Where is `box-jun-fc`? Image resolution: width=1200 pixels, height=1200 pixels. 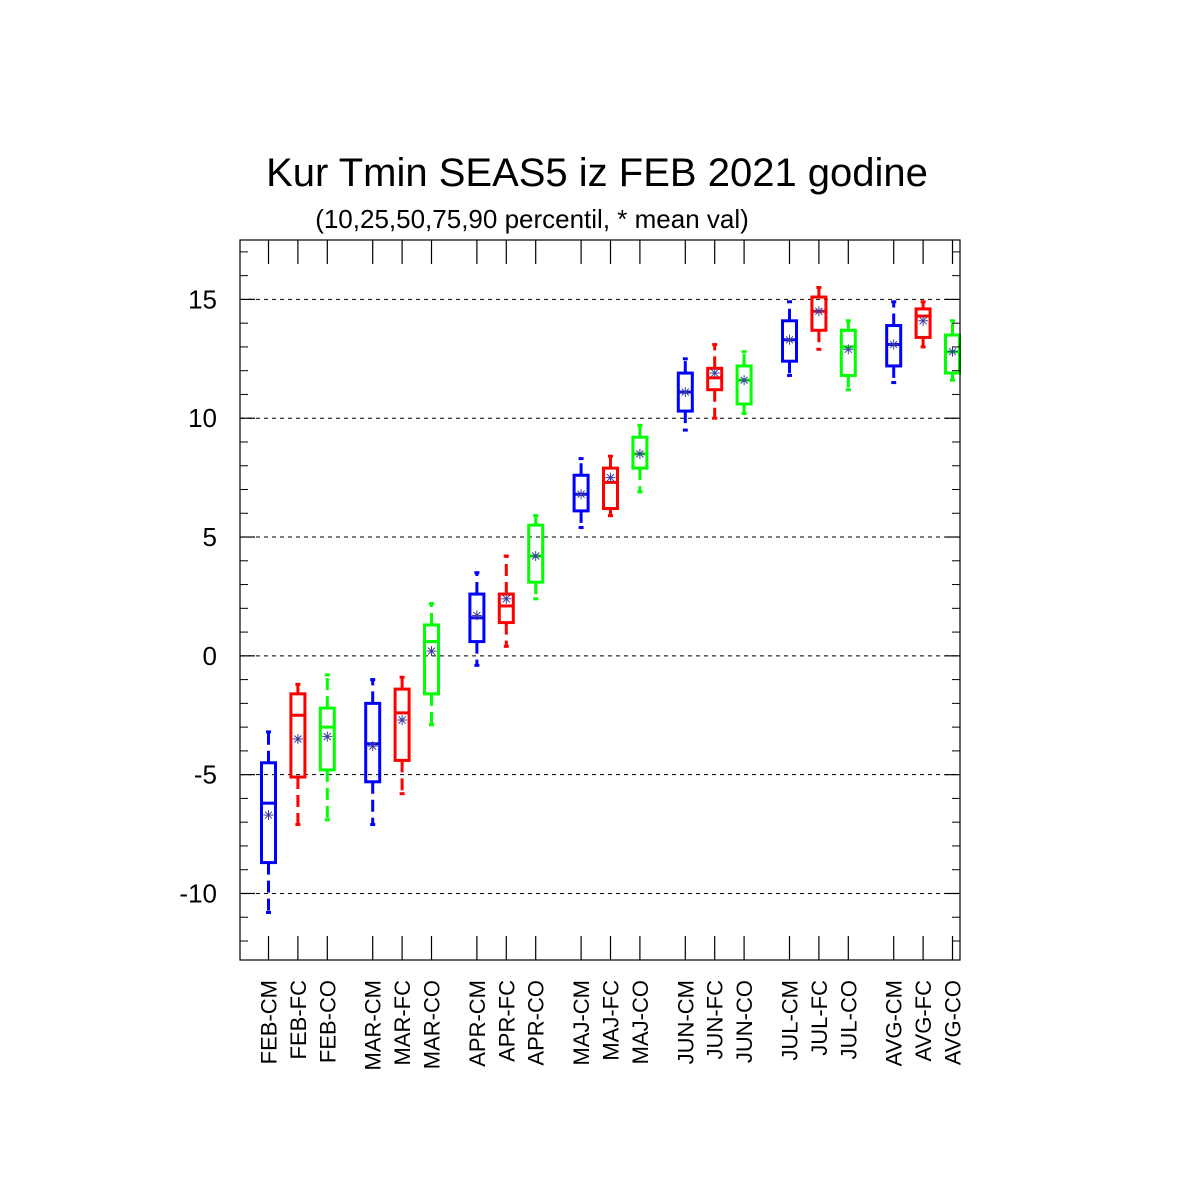 box-jun-fc is located at coordinates (715, 381).